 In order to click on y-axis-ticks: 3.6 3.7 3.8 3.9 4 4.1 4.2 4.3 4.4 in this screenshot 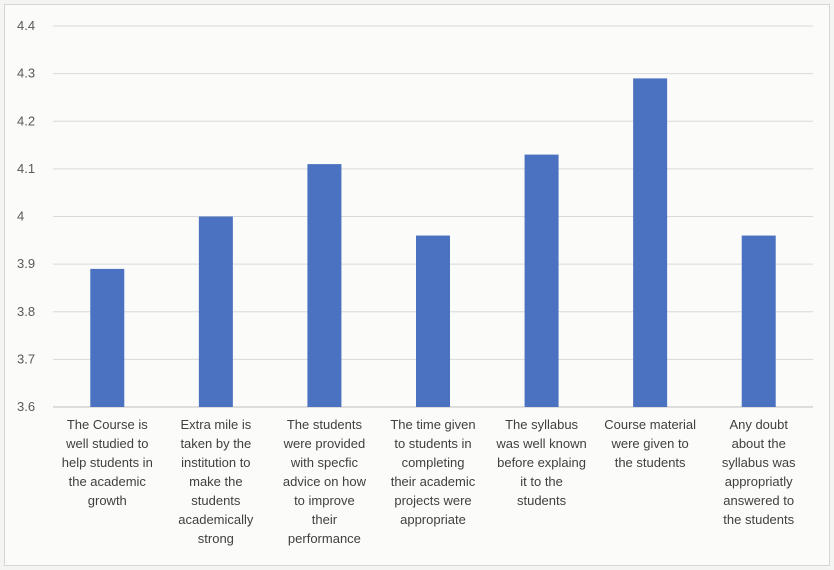, I will do `click(26, 216)`.